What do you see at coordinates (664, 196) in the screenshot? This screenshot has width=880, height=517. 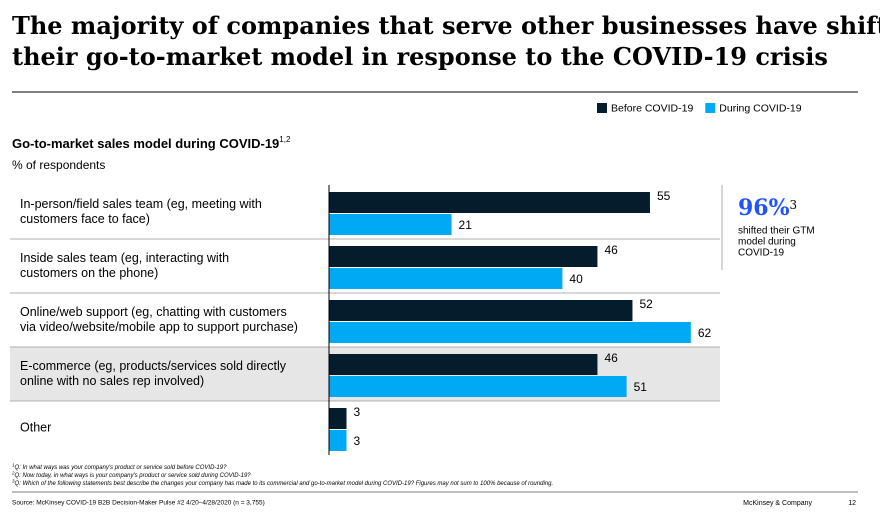 I see `value-label: 55` at bounding box center [664, 196].